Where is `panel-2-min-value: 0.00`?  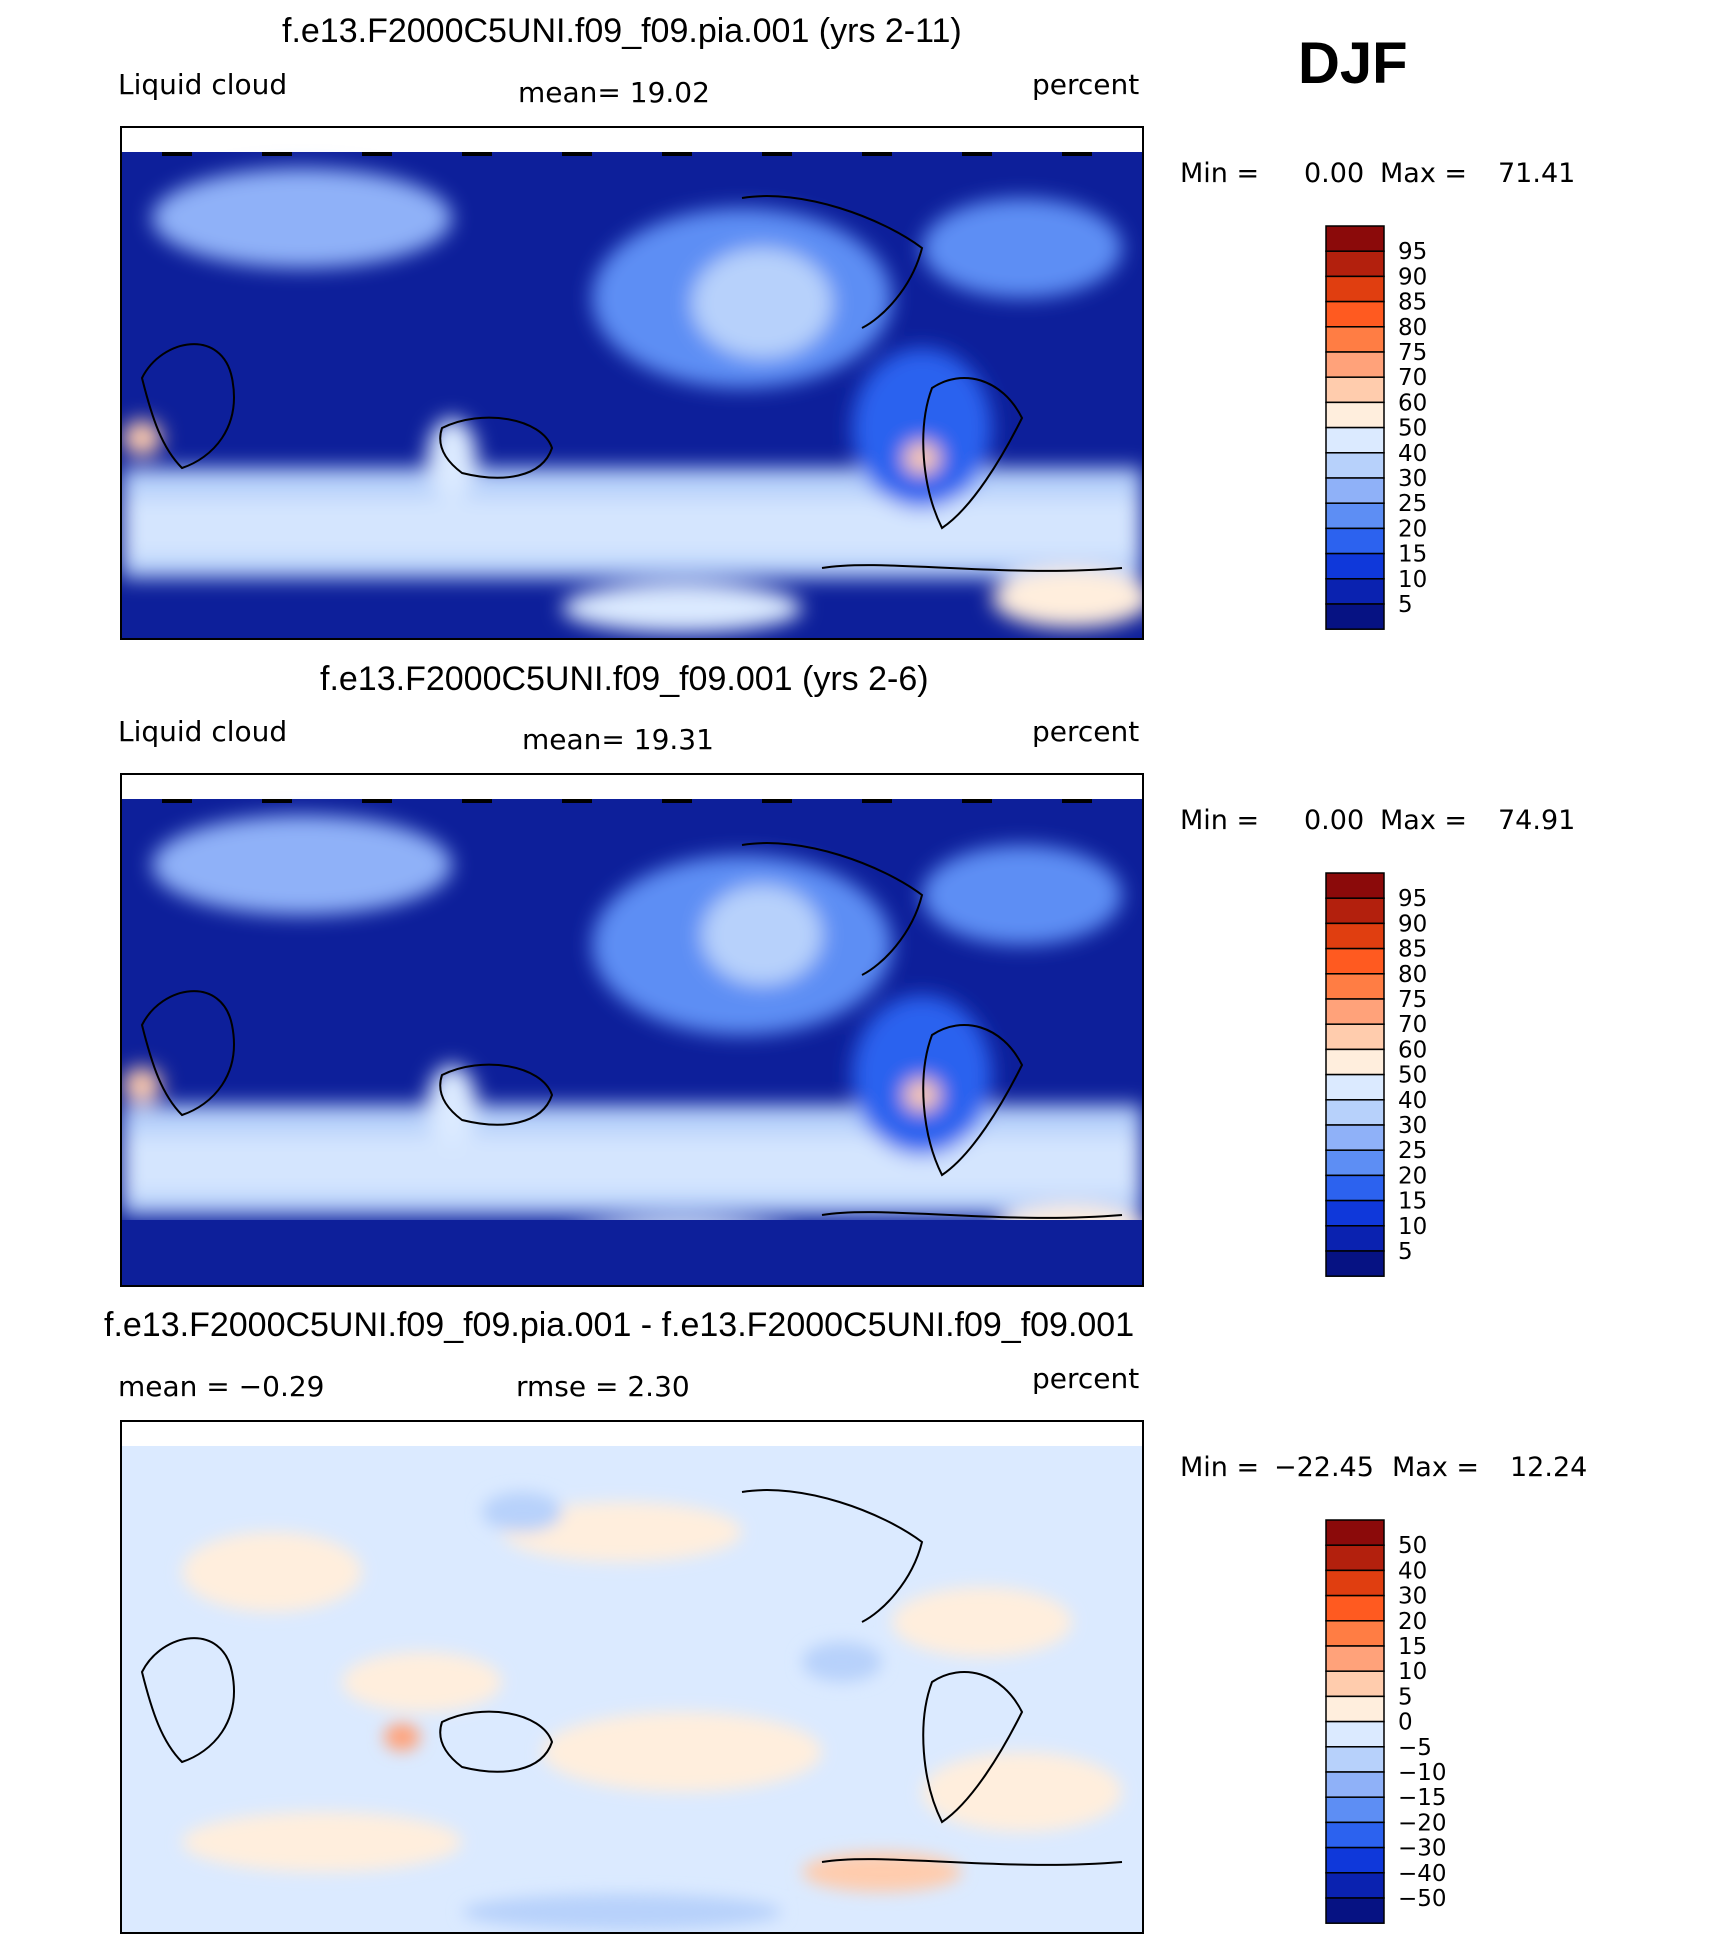
panel-2-min-value: 0.00 is located at coordinates (1334, 820).